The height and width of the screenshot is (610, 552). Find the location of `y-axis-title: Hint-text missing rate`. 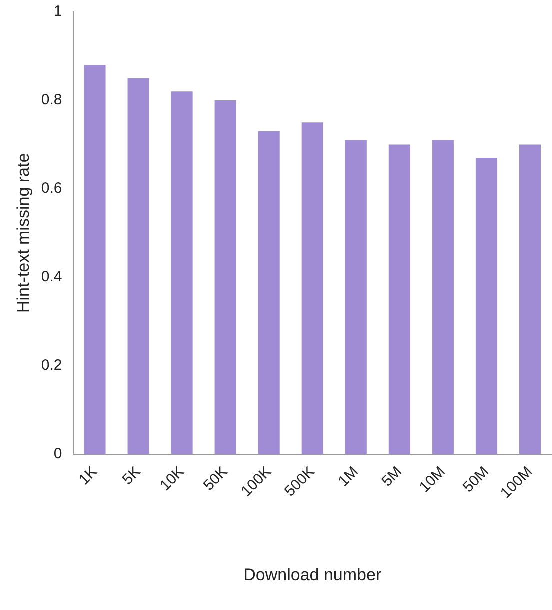

y-axis-title: Hint-text missing rate is located at coordinates (23, 233).